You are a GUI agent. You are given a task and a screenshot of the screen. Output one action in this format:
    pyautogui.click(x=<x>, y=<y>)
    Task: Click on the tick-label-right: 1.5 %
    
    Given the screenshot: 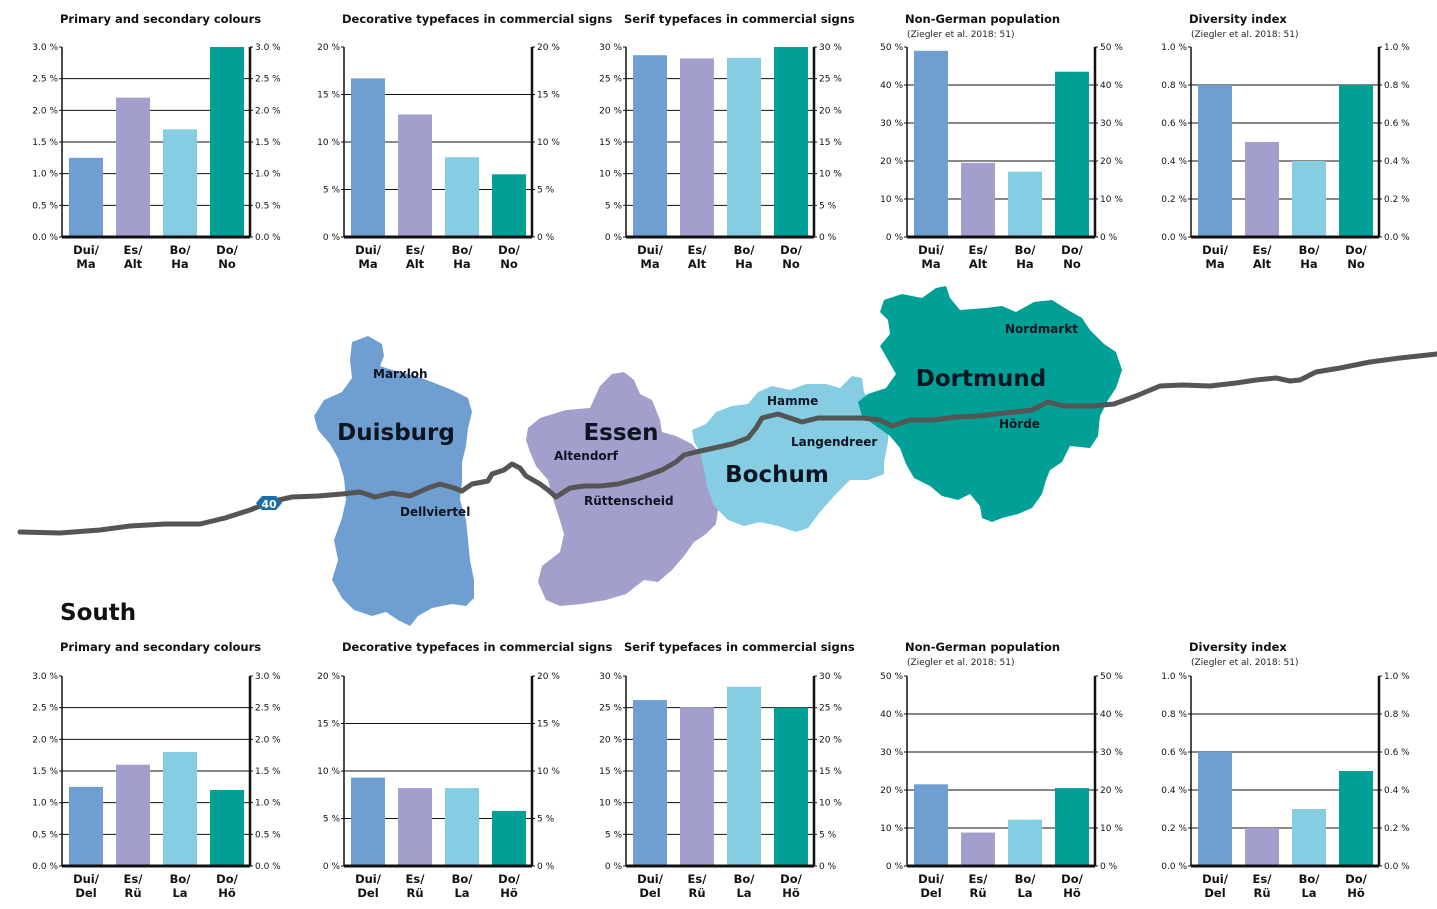 What is the action you would take?
    pyautogui.click(x=268, y=143)
    